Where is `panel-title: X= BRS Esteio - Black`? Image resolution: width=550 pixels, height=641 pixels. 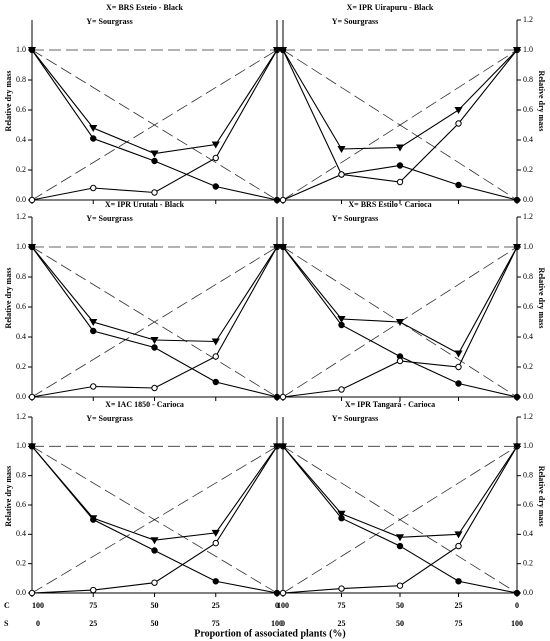 panel-title: X= BRS Esteio - Black is located at coordinates (145, 7).